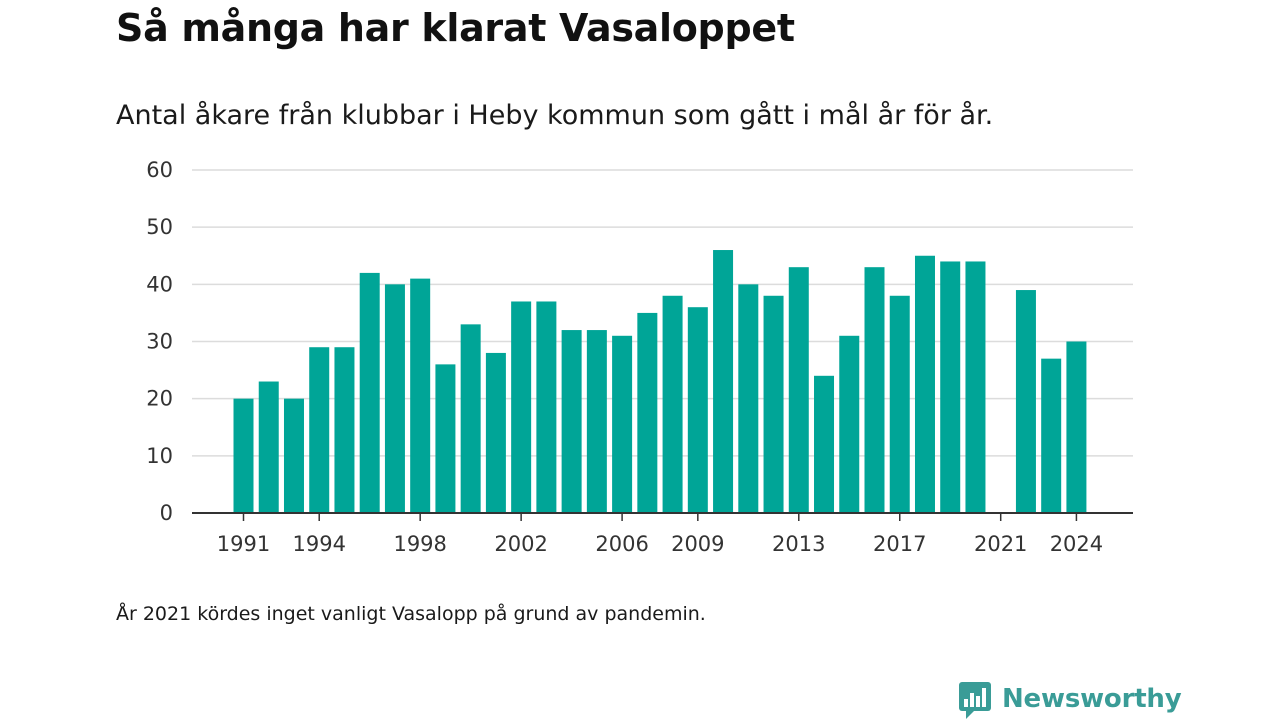 The height and width of the screenshot is (720, 1280). Describe the element at coordinates (318, 544) in the screenshot. I see `x-tick-label: 1994` at that location.